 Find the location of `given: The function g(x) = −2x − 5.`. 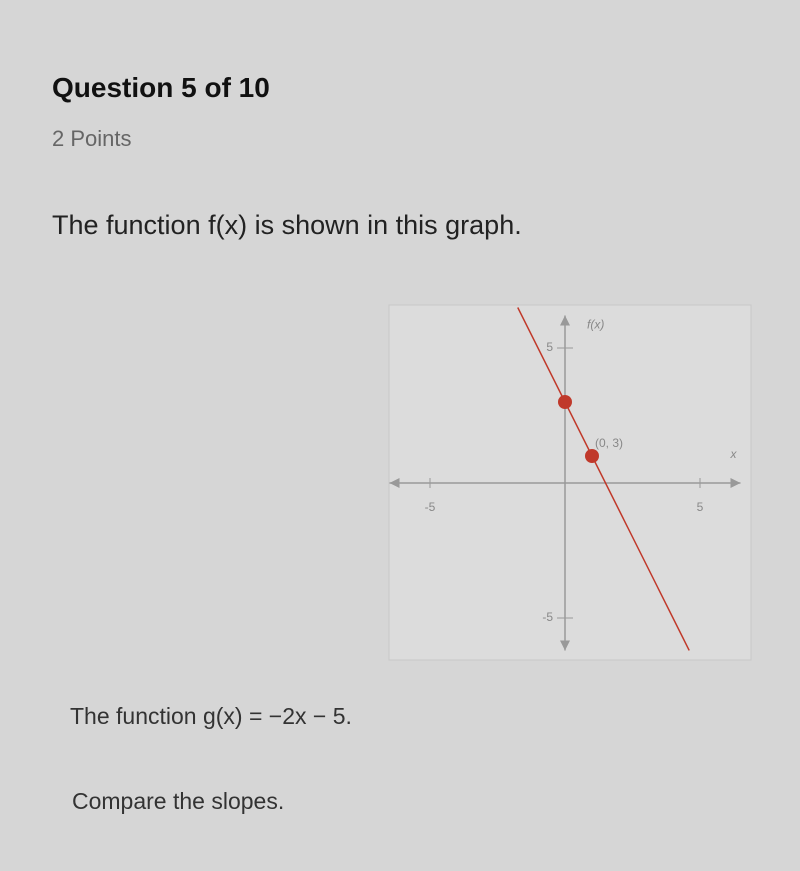

given: The function g(x) = −2x − 5. is located at coordinates (211, 716).